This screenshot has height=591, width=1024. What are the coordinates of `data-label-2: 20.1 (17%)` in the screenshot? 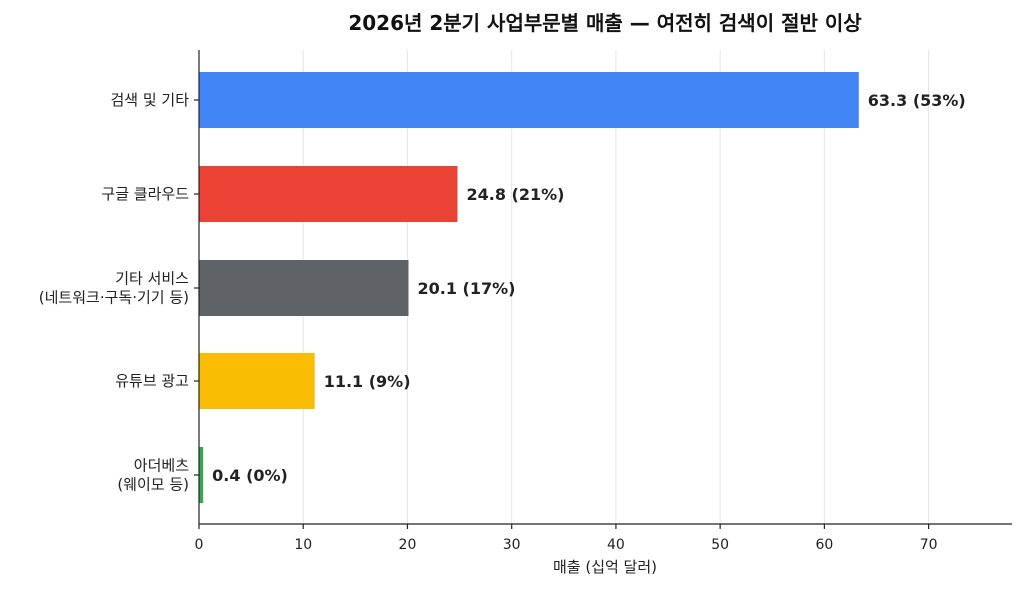 It's located at (467, 288).